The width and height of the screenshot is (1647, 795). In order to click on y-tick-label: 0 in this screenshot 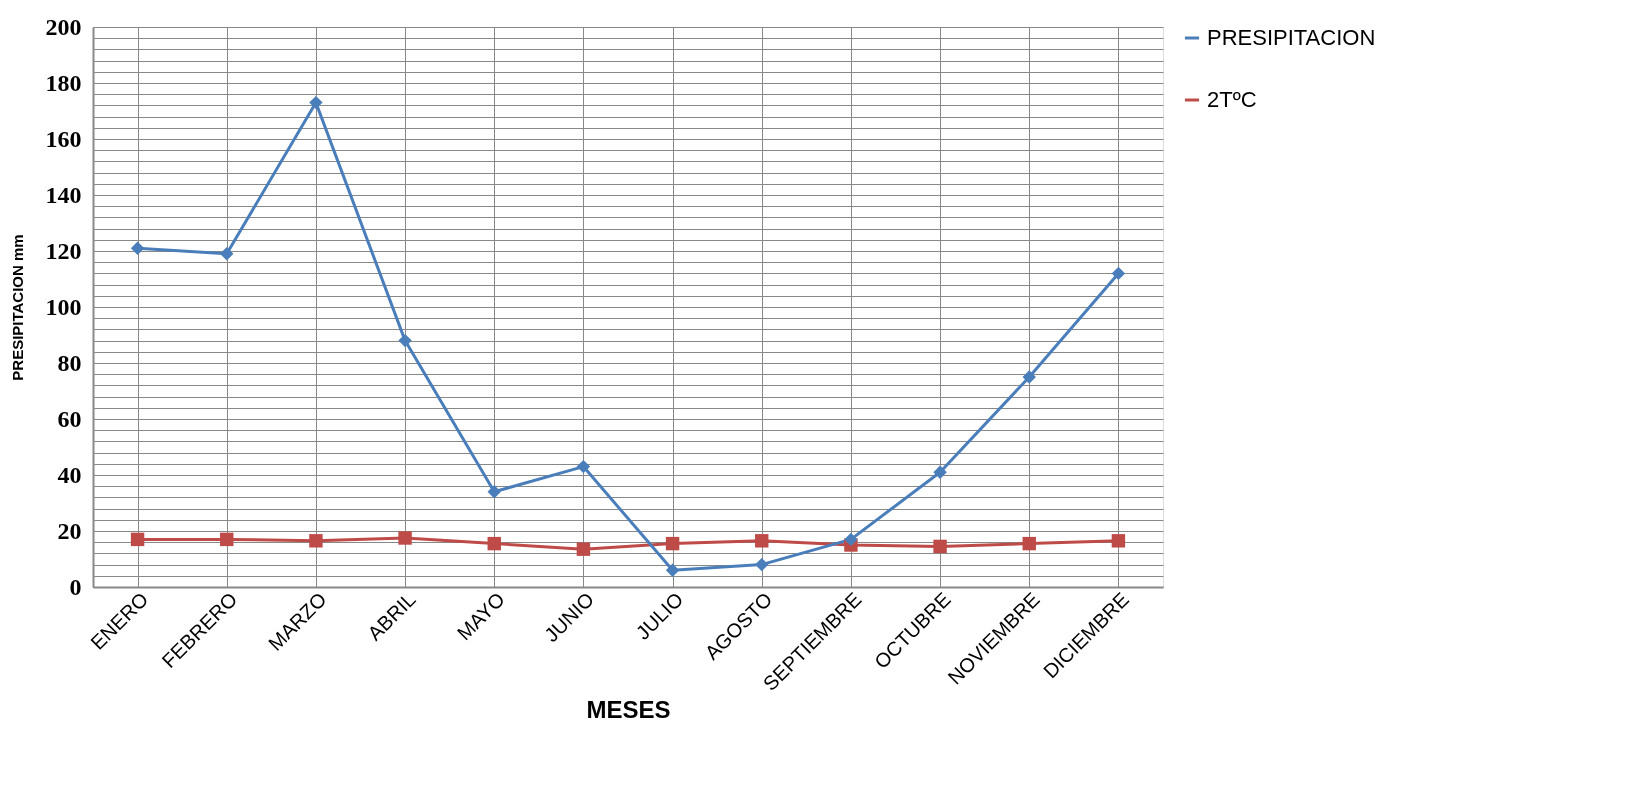, I will do `click(75, 586)`.